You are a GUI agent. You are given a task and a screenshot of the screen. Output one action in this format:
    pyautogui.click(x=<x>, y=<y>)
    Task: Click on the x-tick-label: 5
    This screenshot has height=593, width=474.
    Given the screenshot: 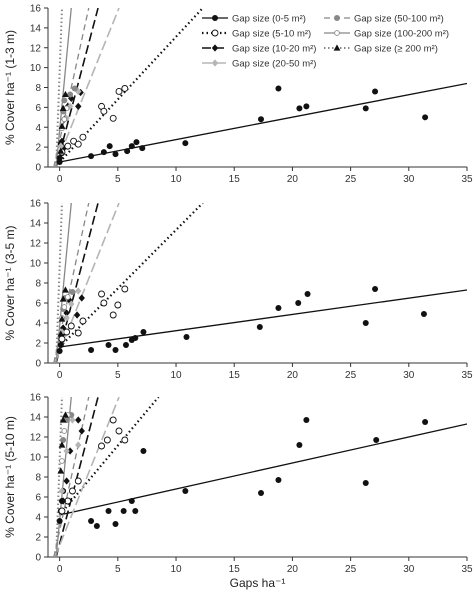 What is the action you would take?
    pyautogui.click(x=118, y=569)
    